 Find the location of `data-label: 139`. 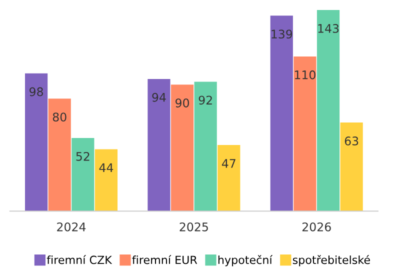

data-label: 139 is located at coordinates (282, 34).